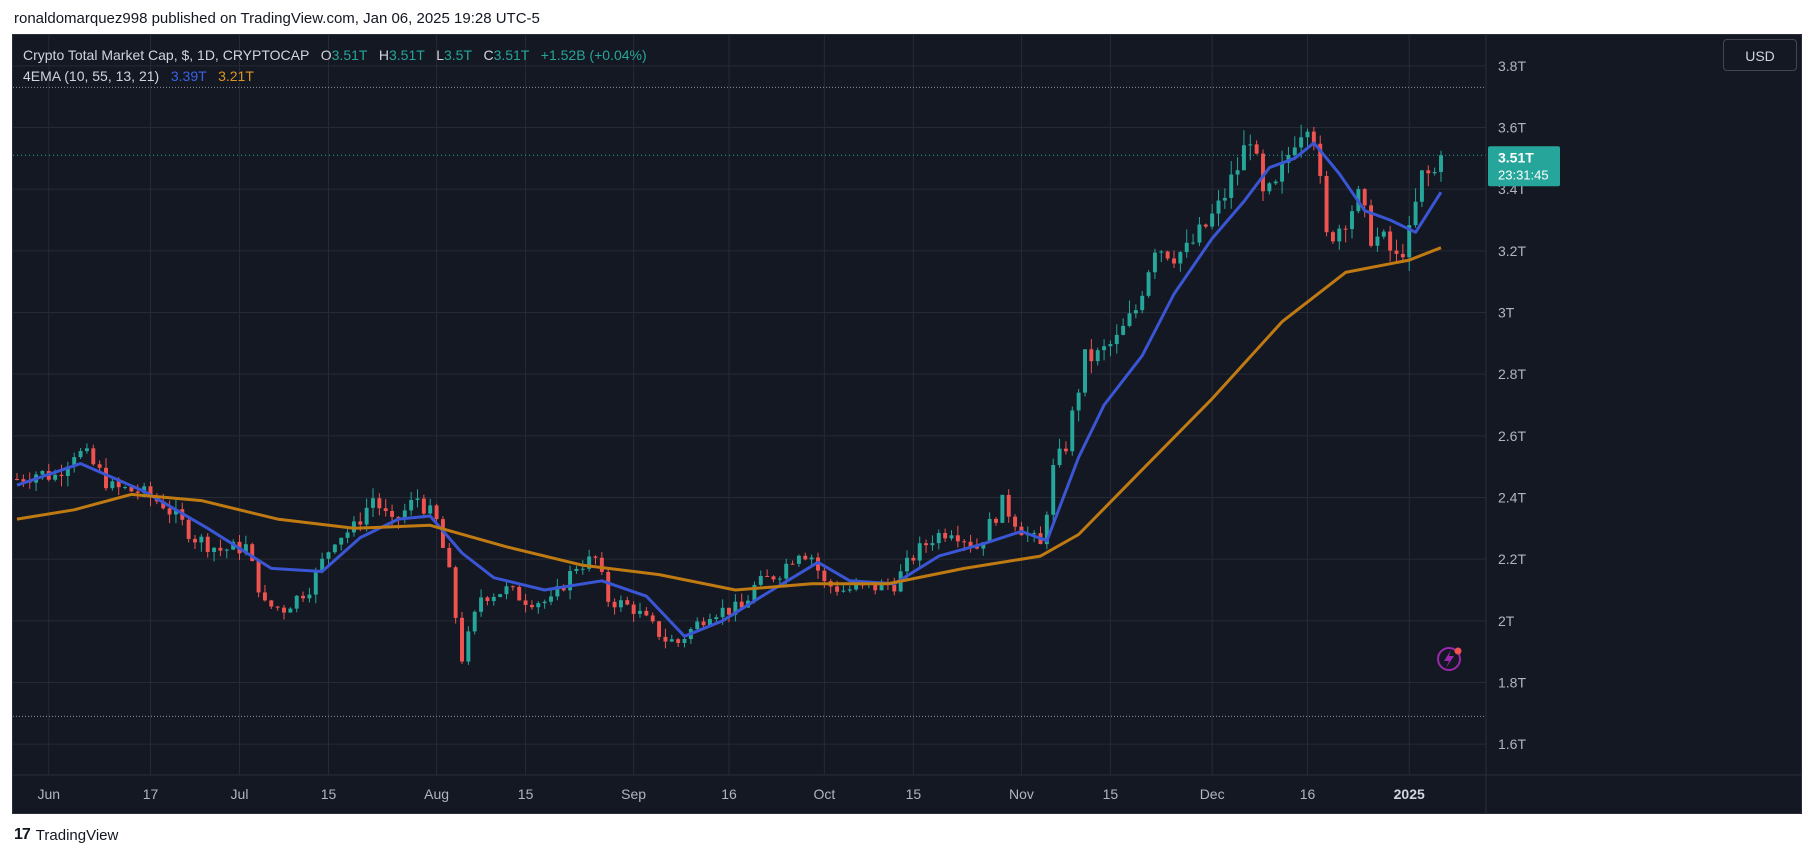  What do you see at coordinates (1760, 55) in the screenshot?
I see `currency-button: USD` at bounding box center [1760, 55].